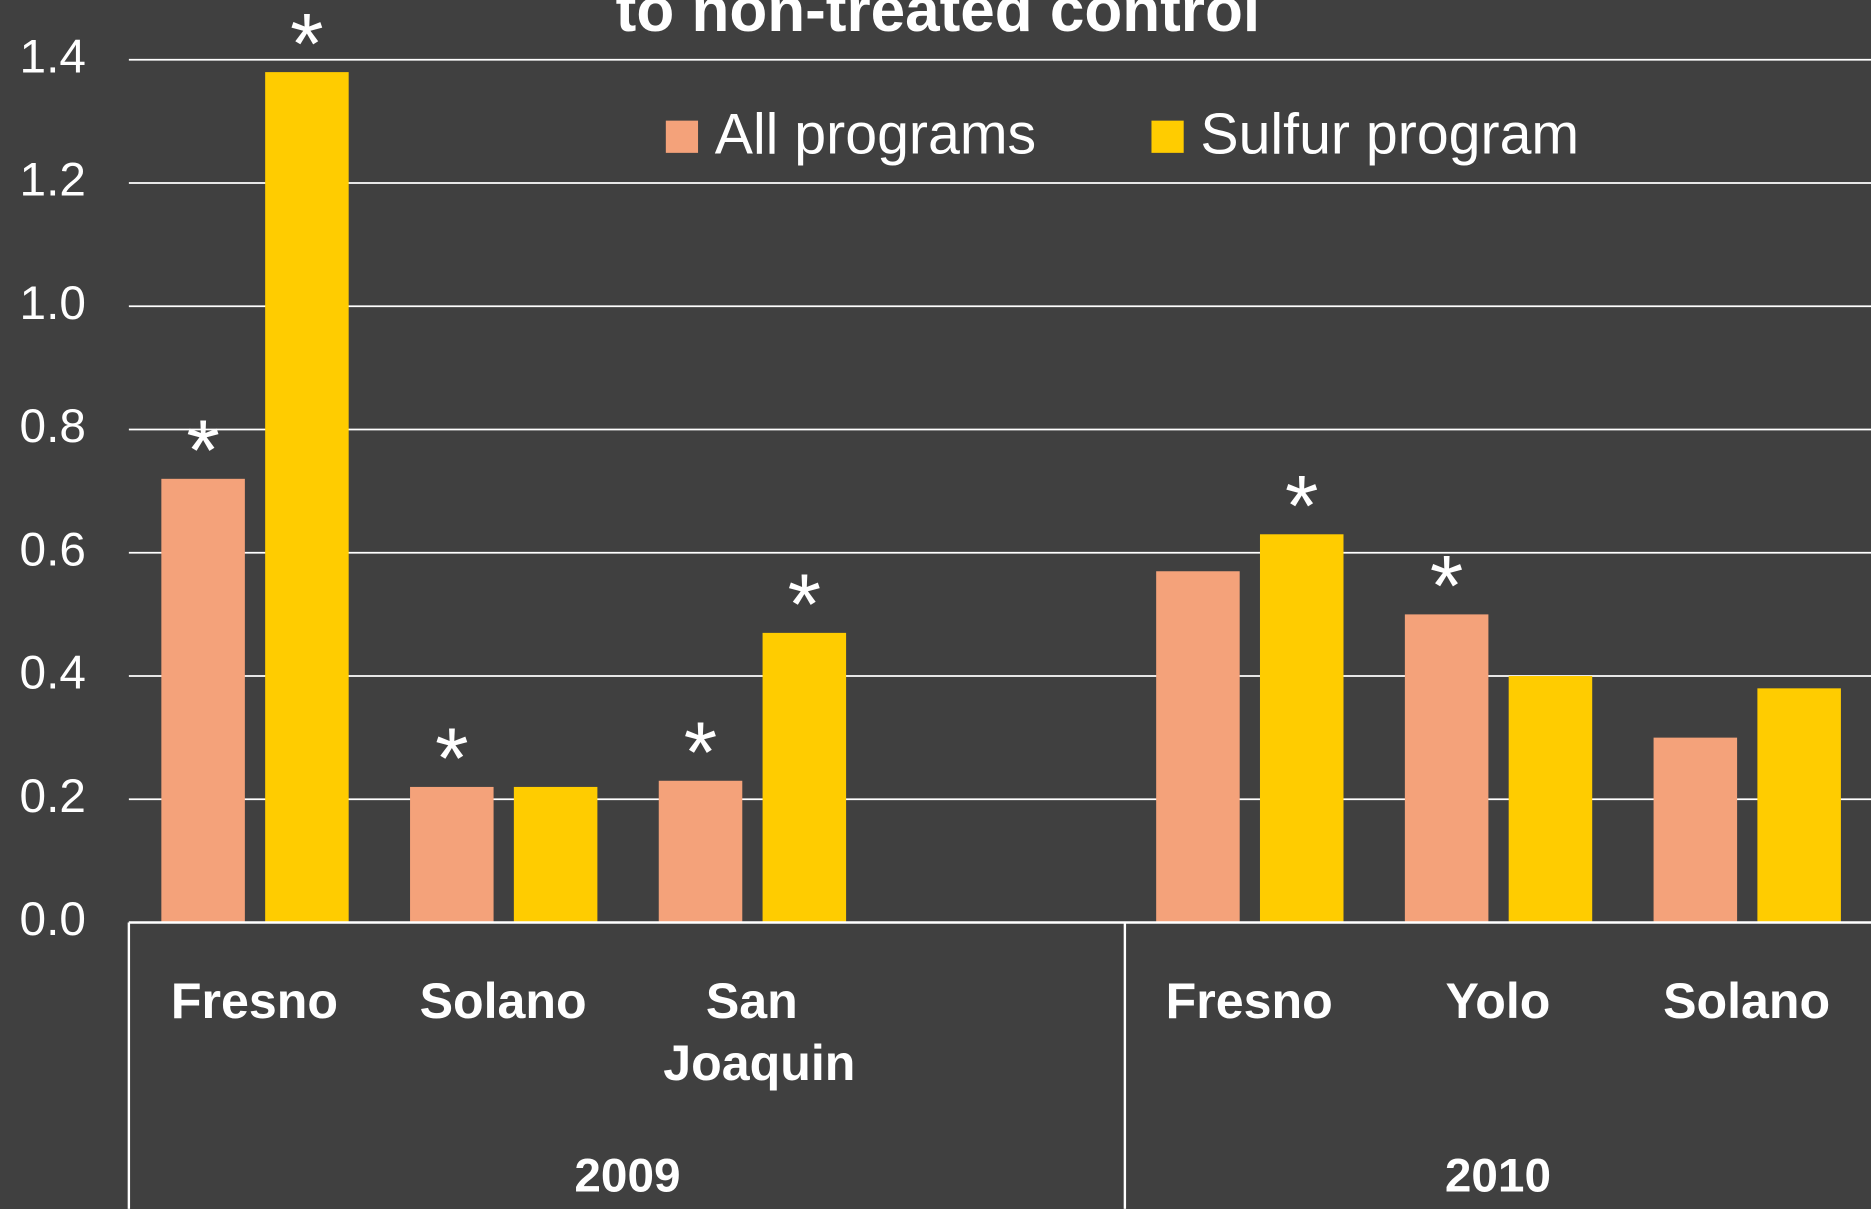 This screenshot has width=1871, height=1209. I want to click on y-tick-label: 0.8, so click(53, 426).